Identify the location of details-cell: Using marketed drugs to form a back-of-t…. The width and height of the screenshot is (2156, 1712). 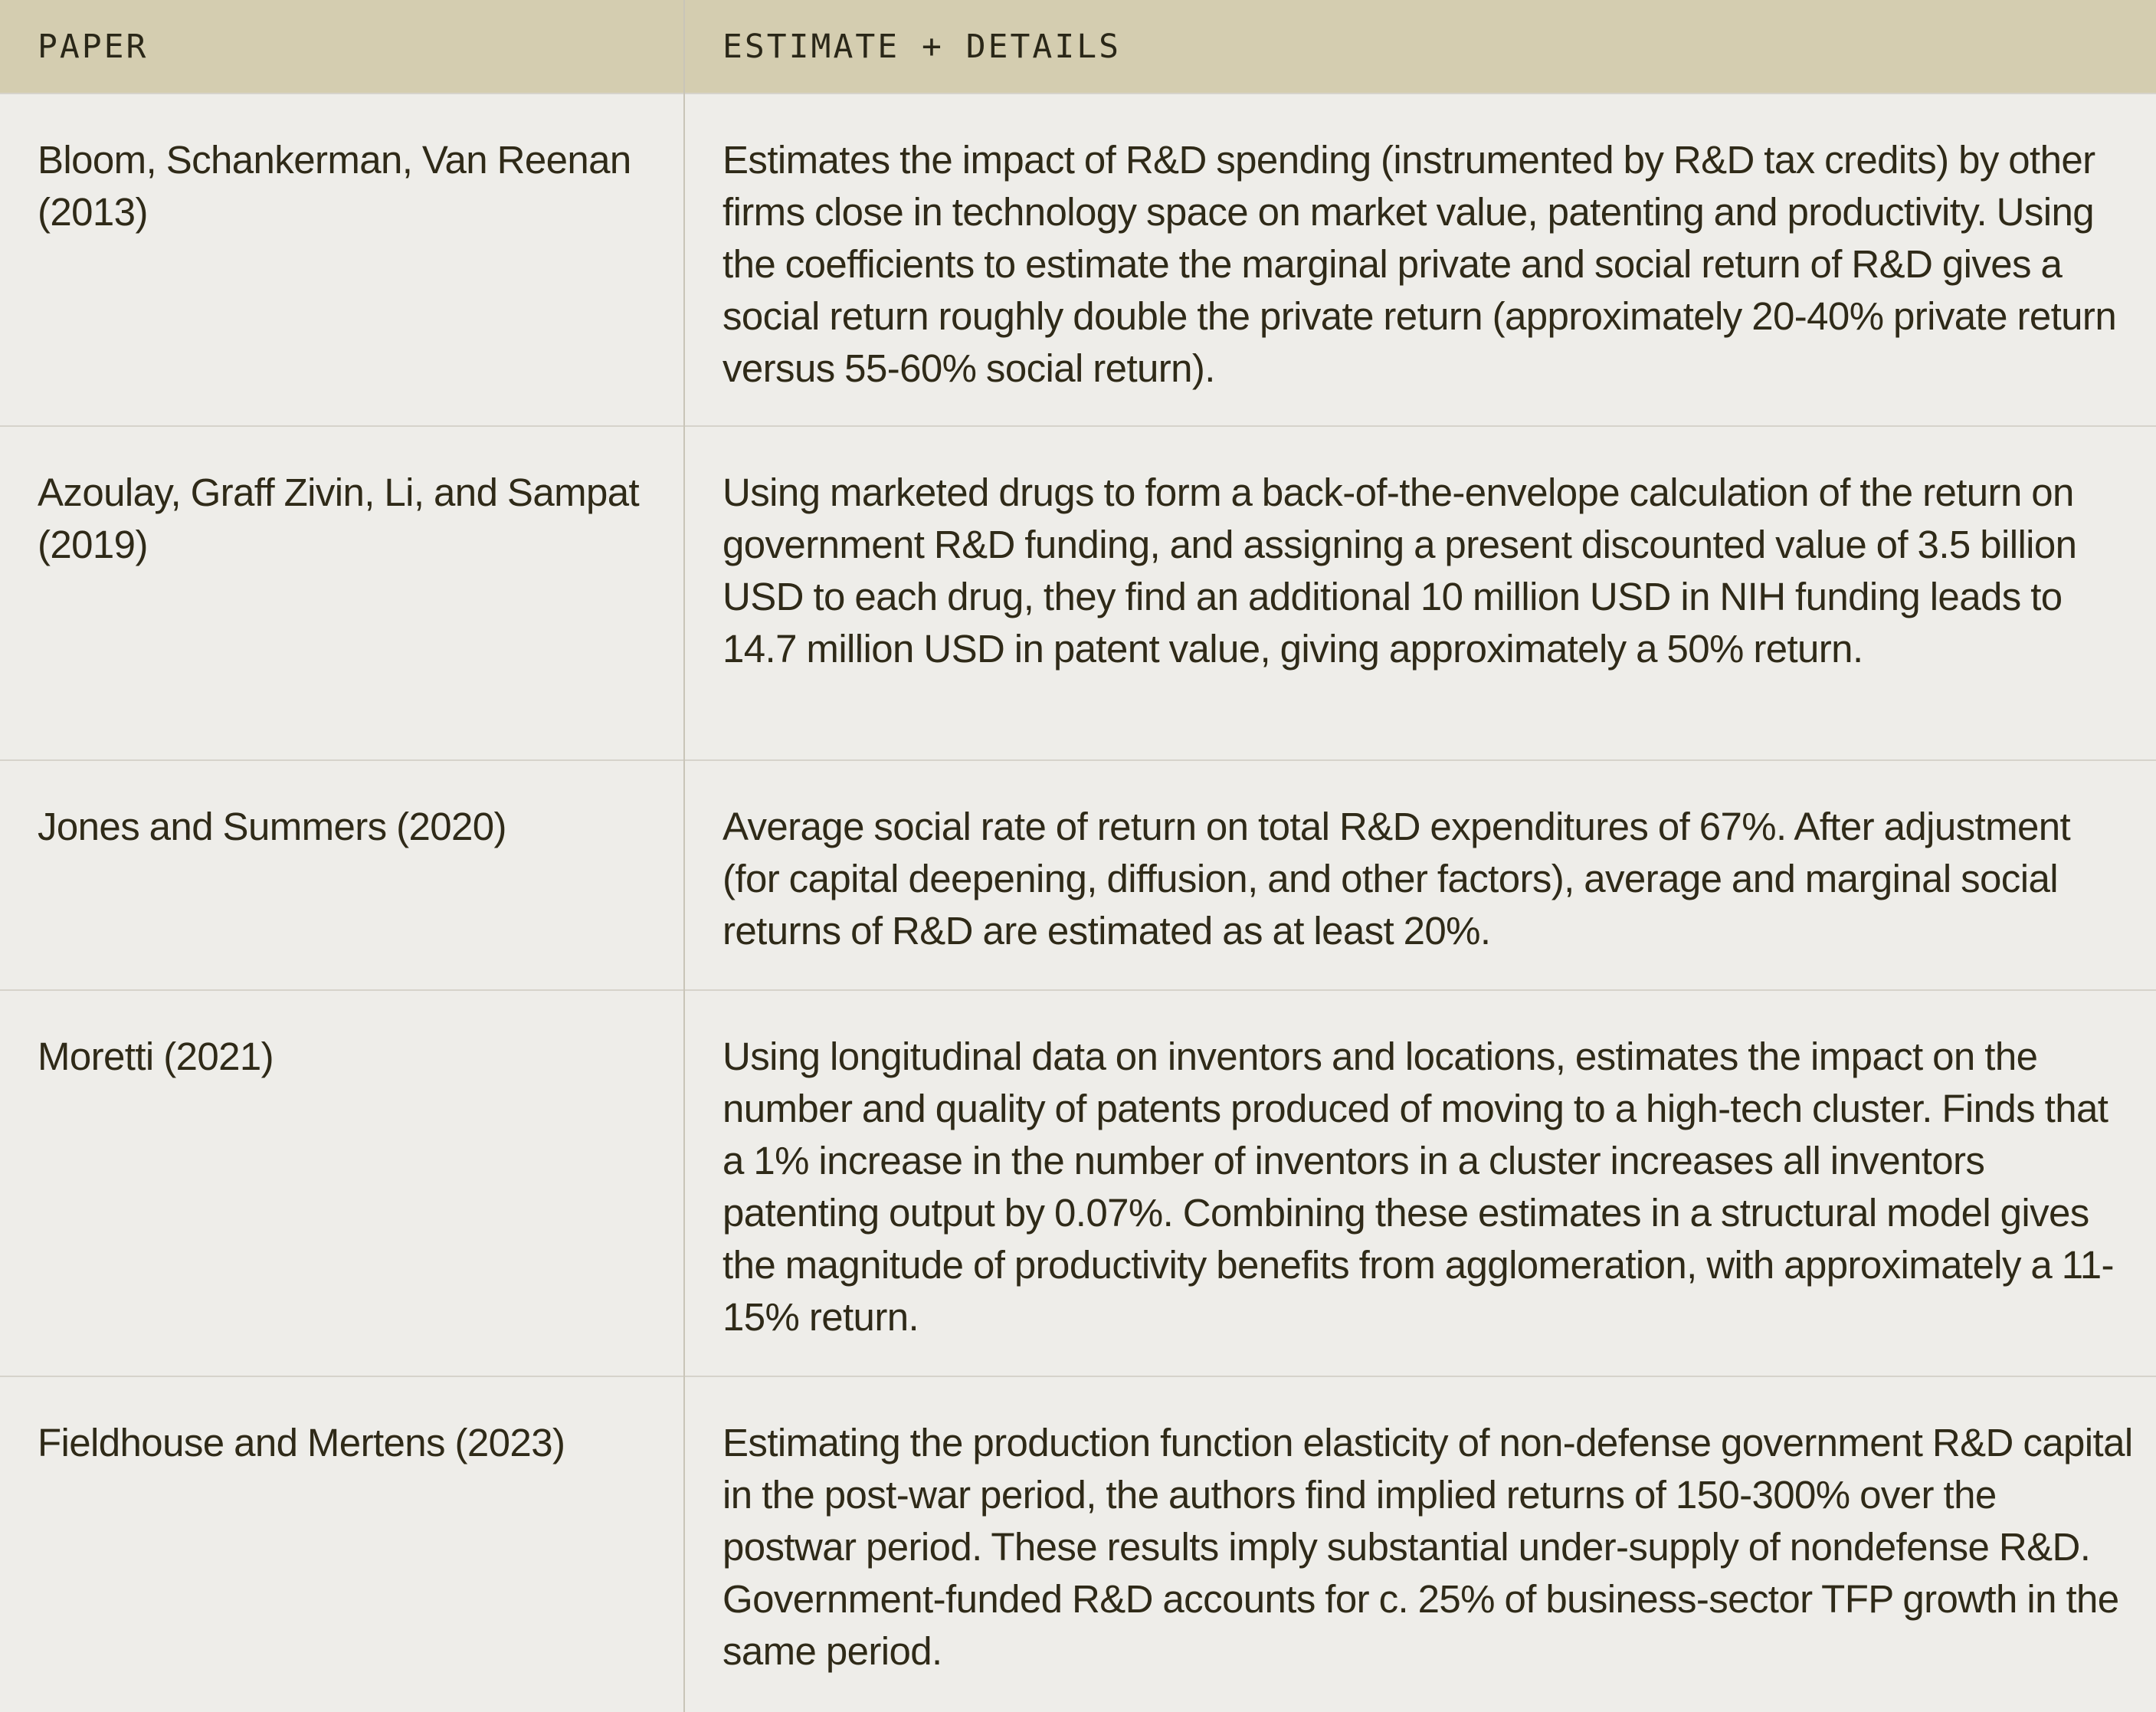
(1419, 593).